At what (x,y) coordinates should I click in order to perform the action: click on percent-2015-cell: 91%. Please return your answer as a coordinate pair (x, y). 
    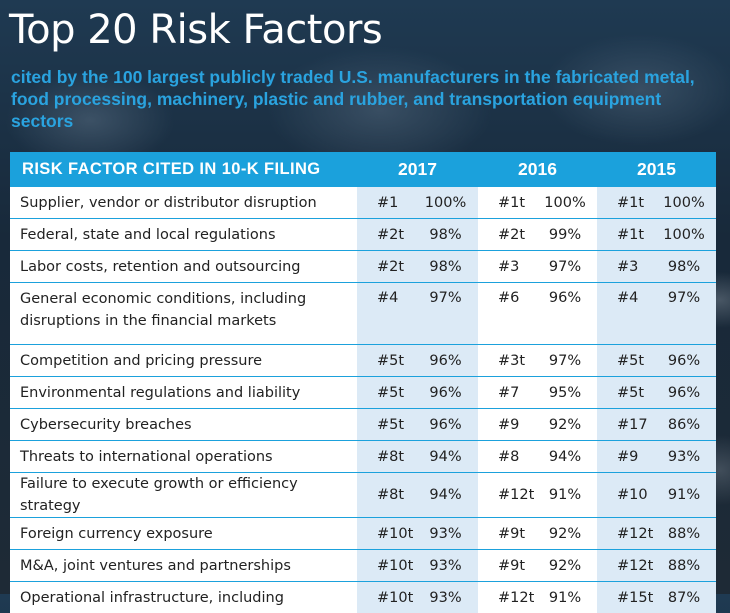
    Looking at the image, I should click on (684, 495).